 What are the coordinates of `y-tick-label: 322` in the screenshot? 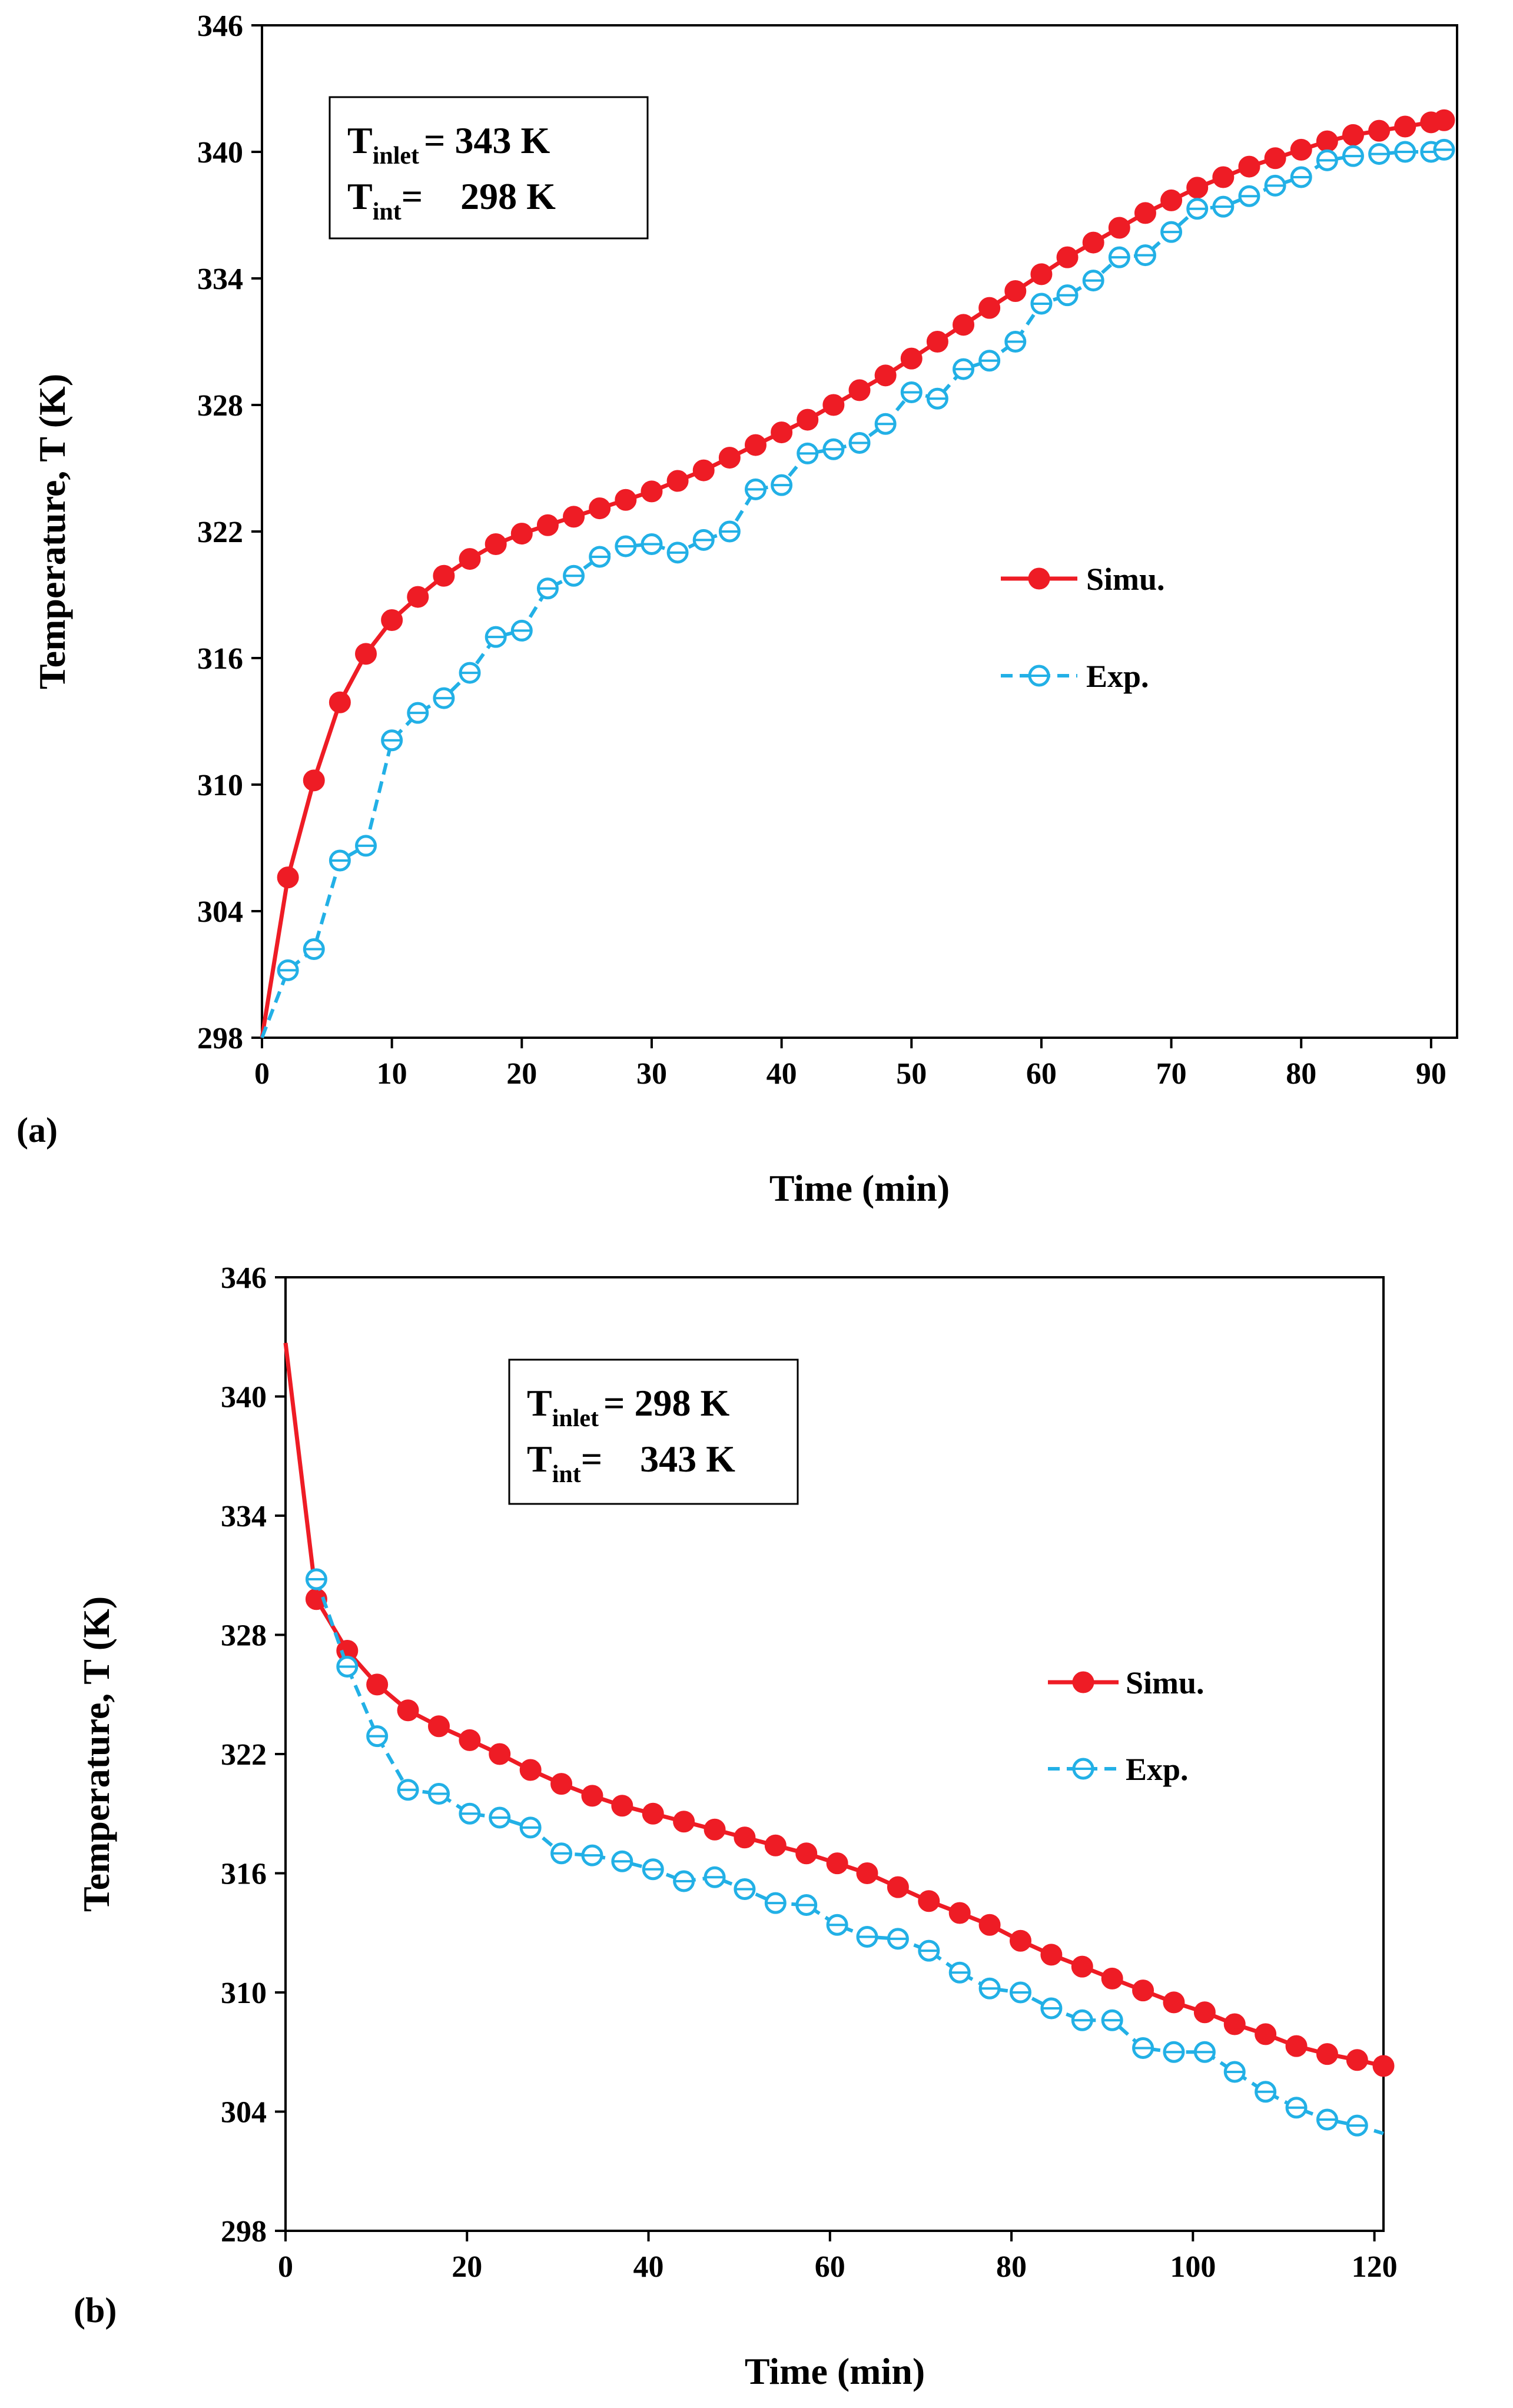 It's located at (244, 1755).